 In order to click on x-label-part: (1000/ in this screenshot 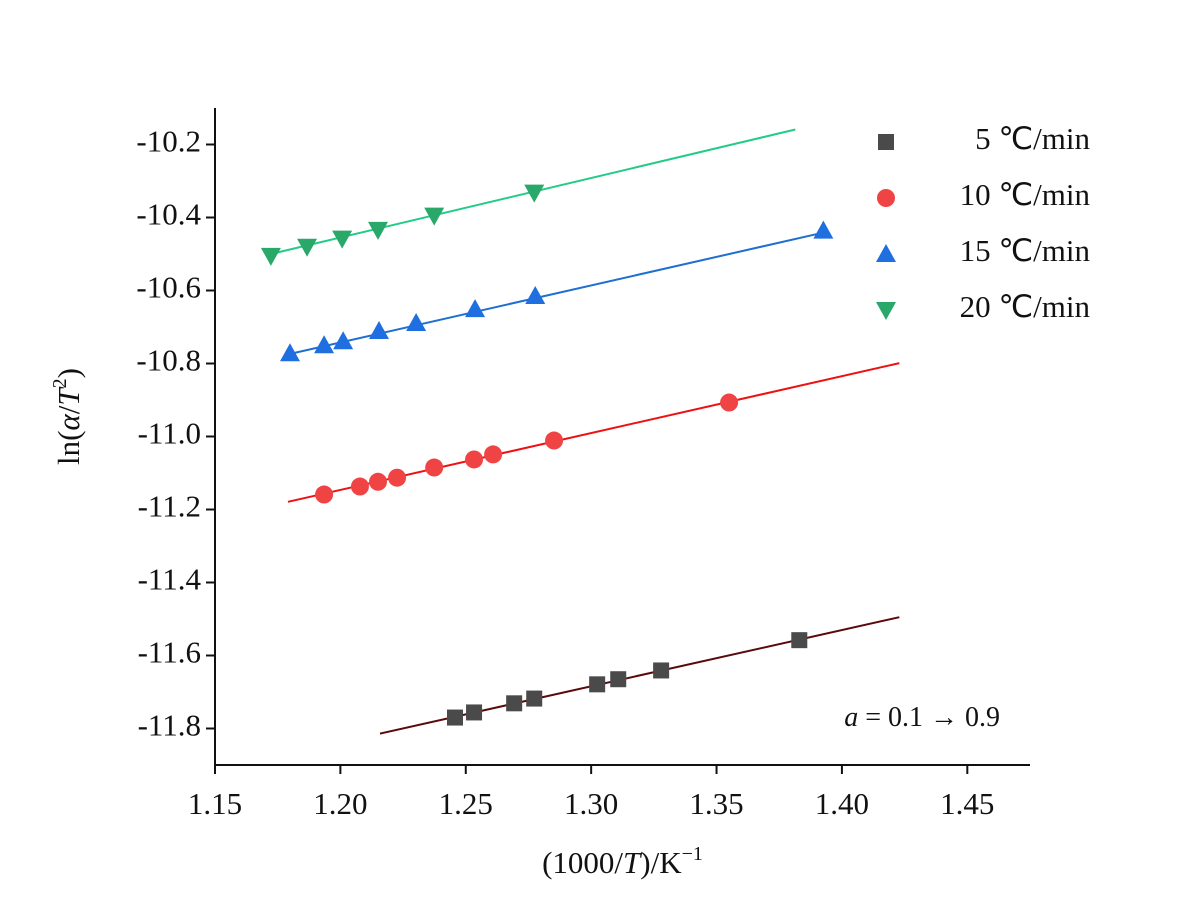, I will do `click(582, 862)`.